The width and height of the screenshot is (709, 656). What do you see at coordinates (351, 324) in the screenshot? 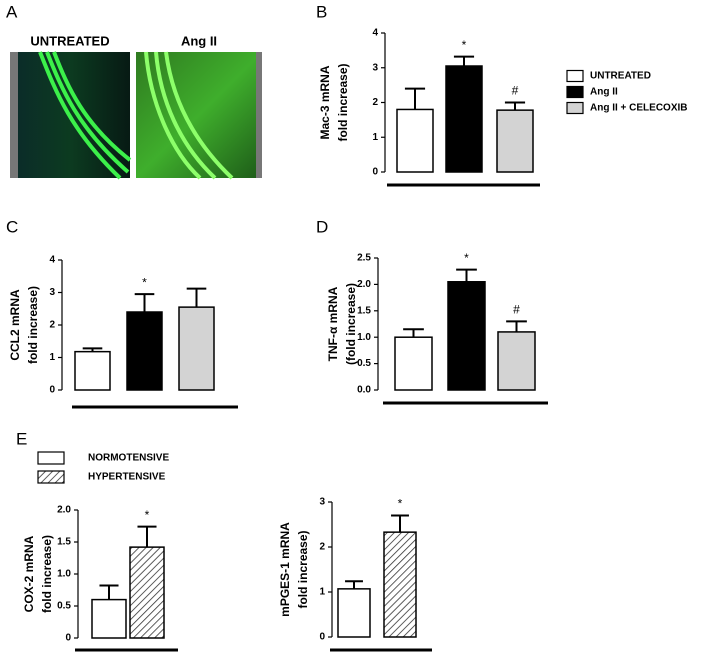
I see `y-axis-label: (fold increase)` at bounding box center [351, 324].